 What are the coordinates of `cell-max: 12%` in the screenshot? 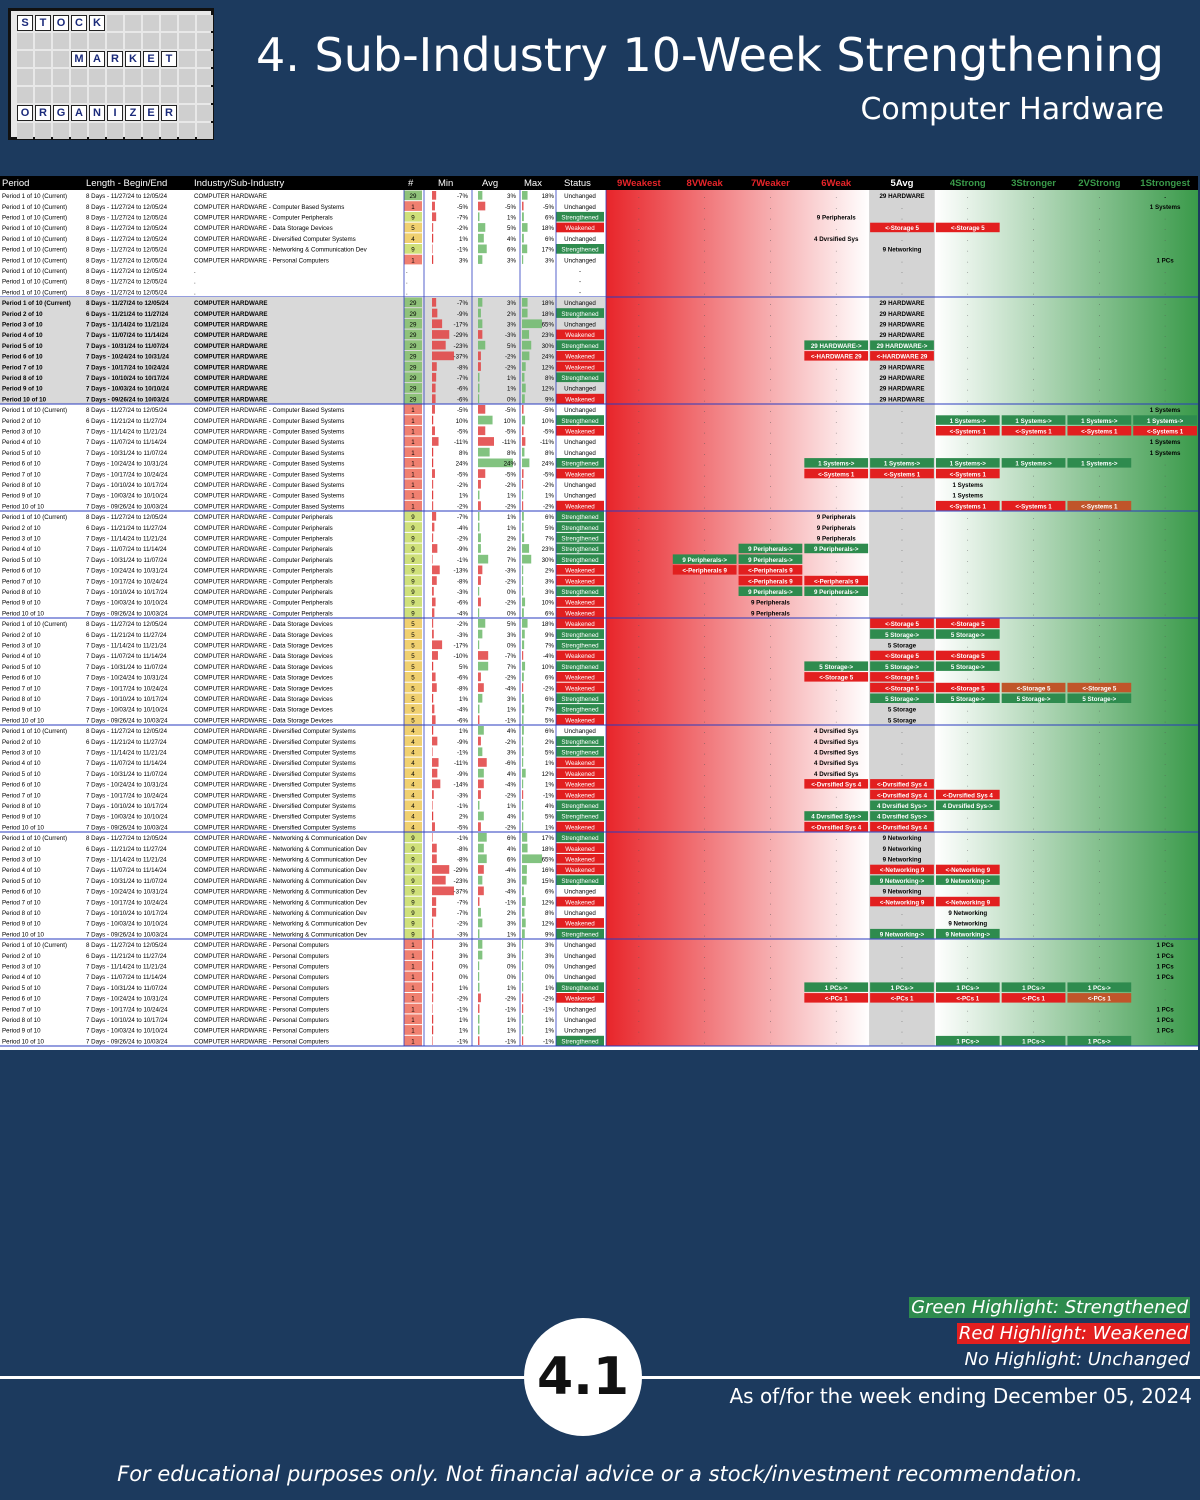 It's located at (548, 774).